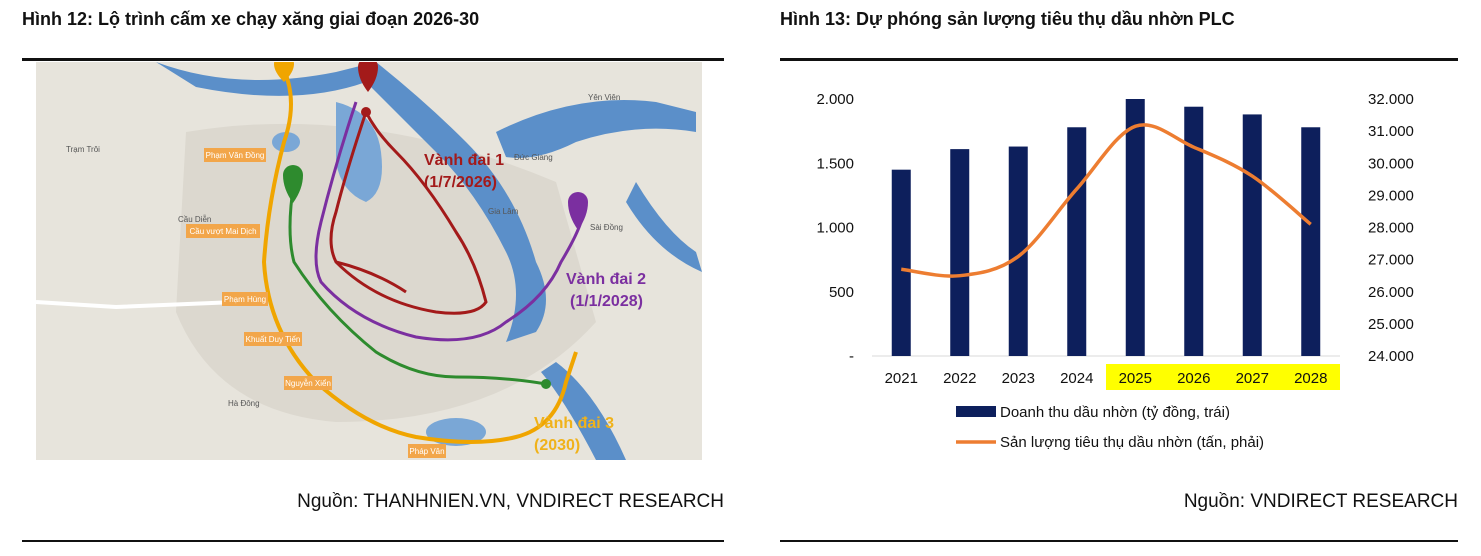  I want to click on place-ducgiang: Đức Giang, so click(533, 157).